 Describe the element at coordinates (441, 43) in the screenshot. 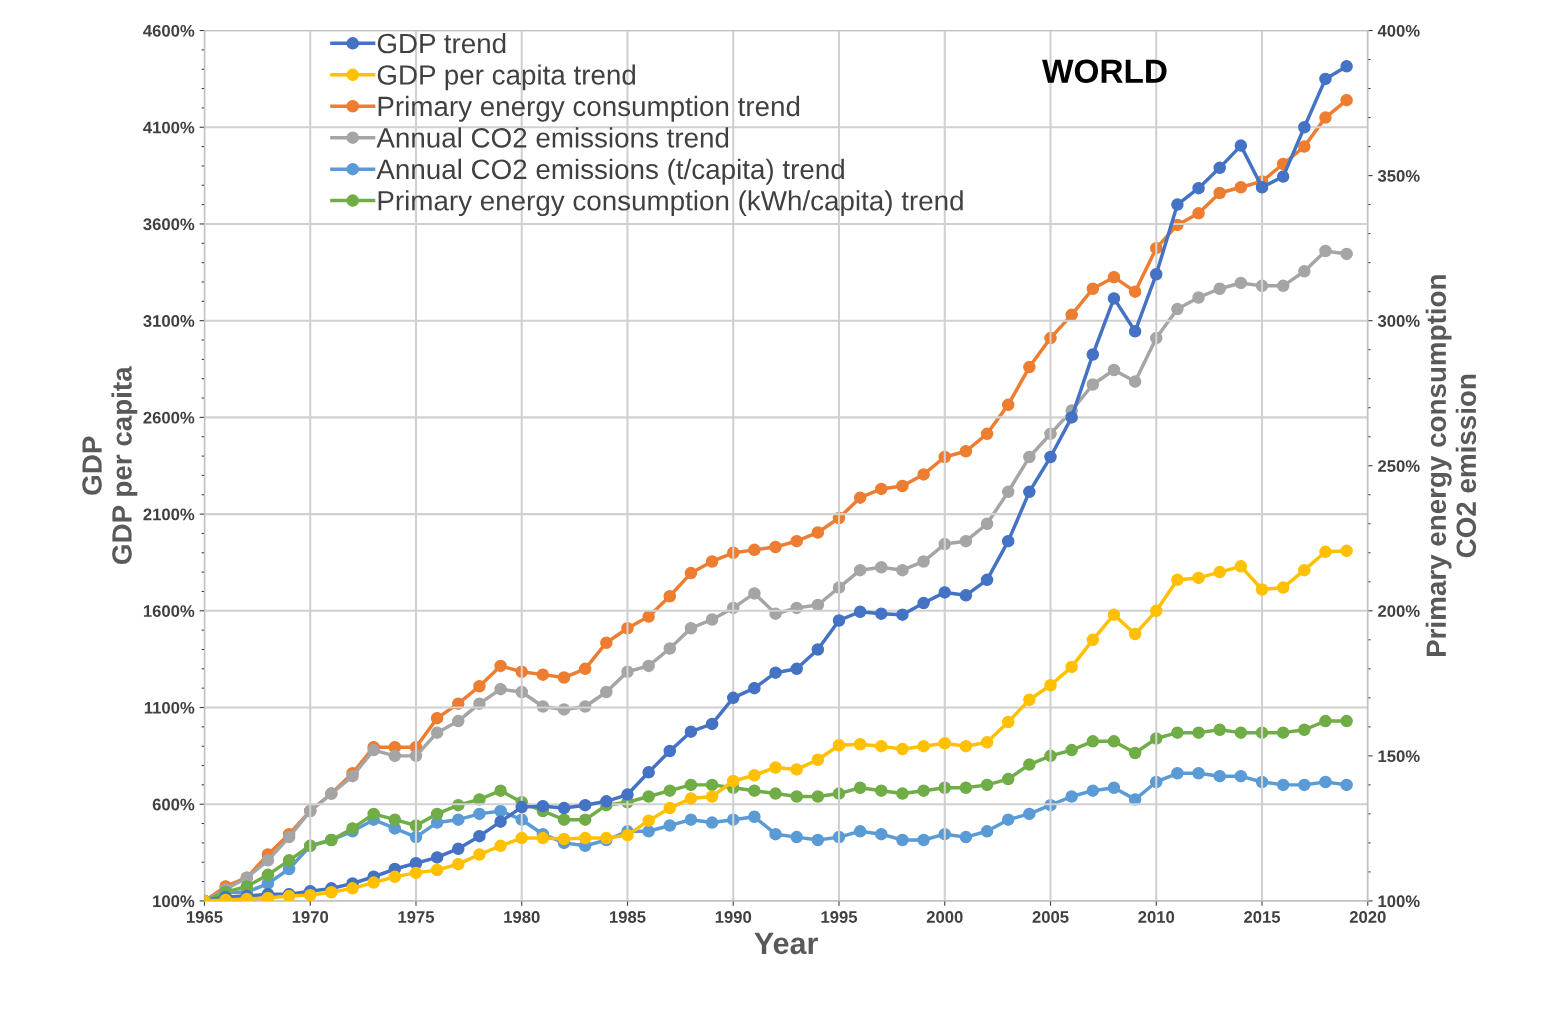

I see `legend-label: GDP trend` at that location.